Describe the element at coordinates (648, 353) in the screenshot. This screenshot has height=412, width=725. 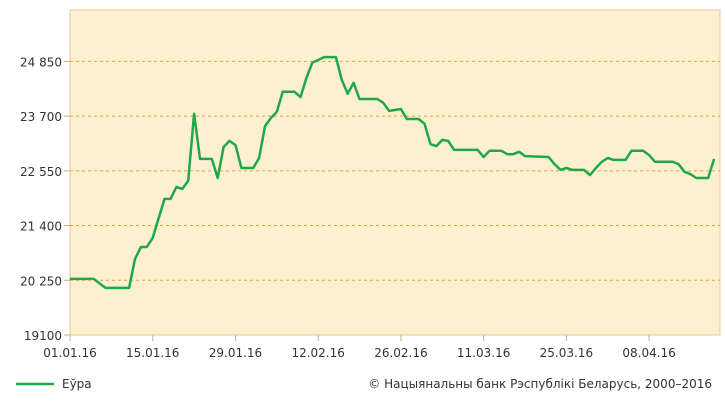
I see `x-tick-label: 08.04.16` at that location.